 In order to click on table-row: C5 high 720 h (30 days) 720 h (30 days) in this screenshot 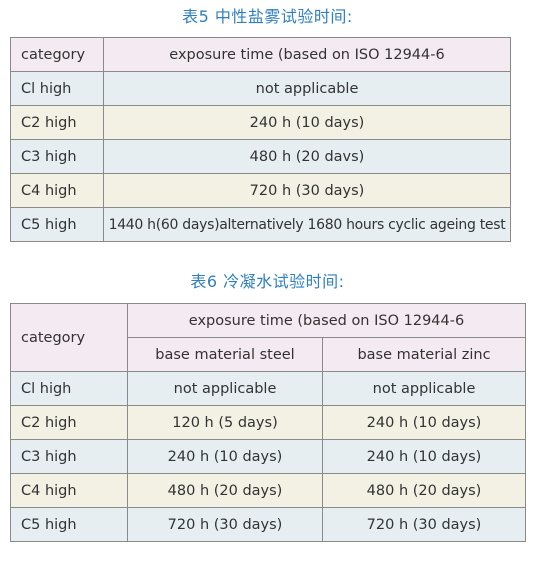, I will do `click(268, 524)`.